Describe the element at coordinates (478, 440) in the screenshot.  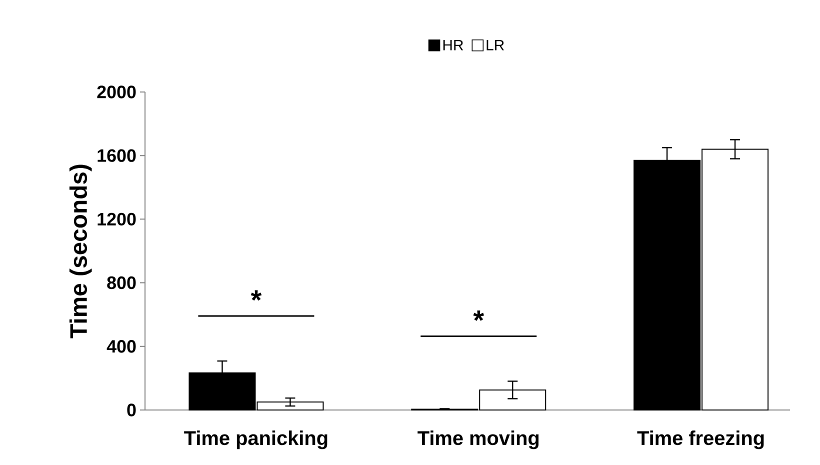
I see `x-tick-label: Time moving` at that location.